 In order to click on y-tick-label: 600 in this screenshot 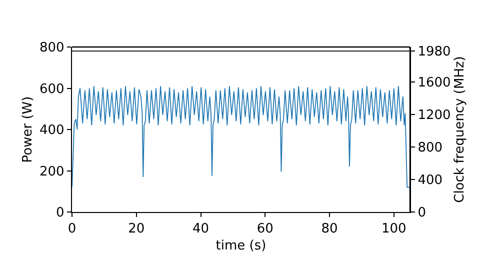, I will do `click(51, 89)`.